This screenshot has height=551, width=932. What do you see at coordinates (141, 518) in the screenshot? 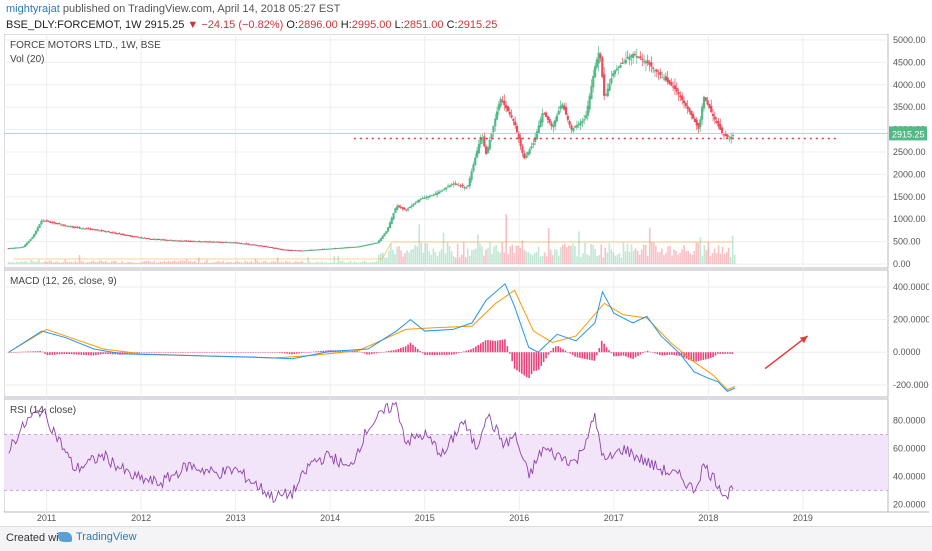
I see `x-tick-2012: 2012` at bounding box center [141, 518].